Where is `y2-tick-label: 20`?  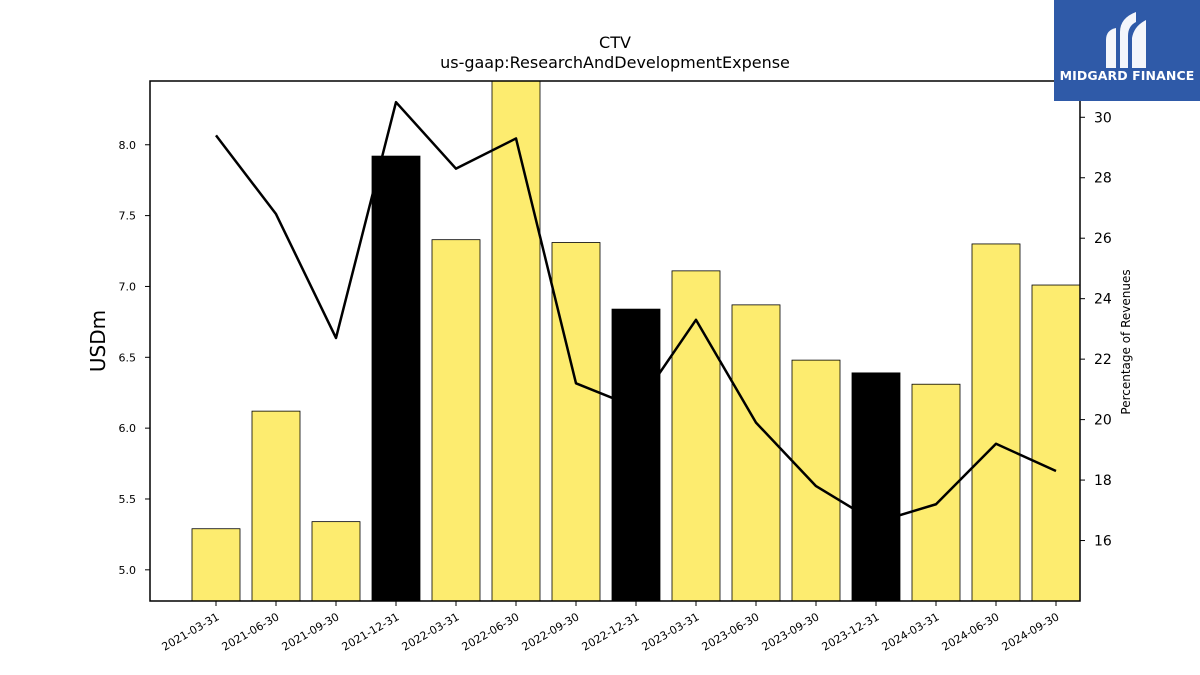 y2-tick-label: 20 is located at coordinates (1103, 421).